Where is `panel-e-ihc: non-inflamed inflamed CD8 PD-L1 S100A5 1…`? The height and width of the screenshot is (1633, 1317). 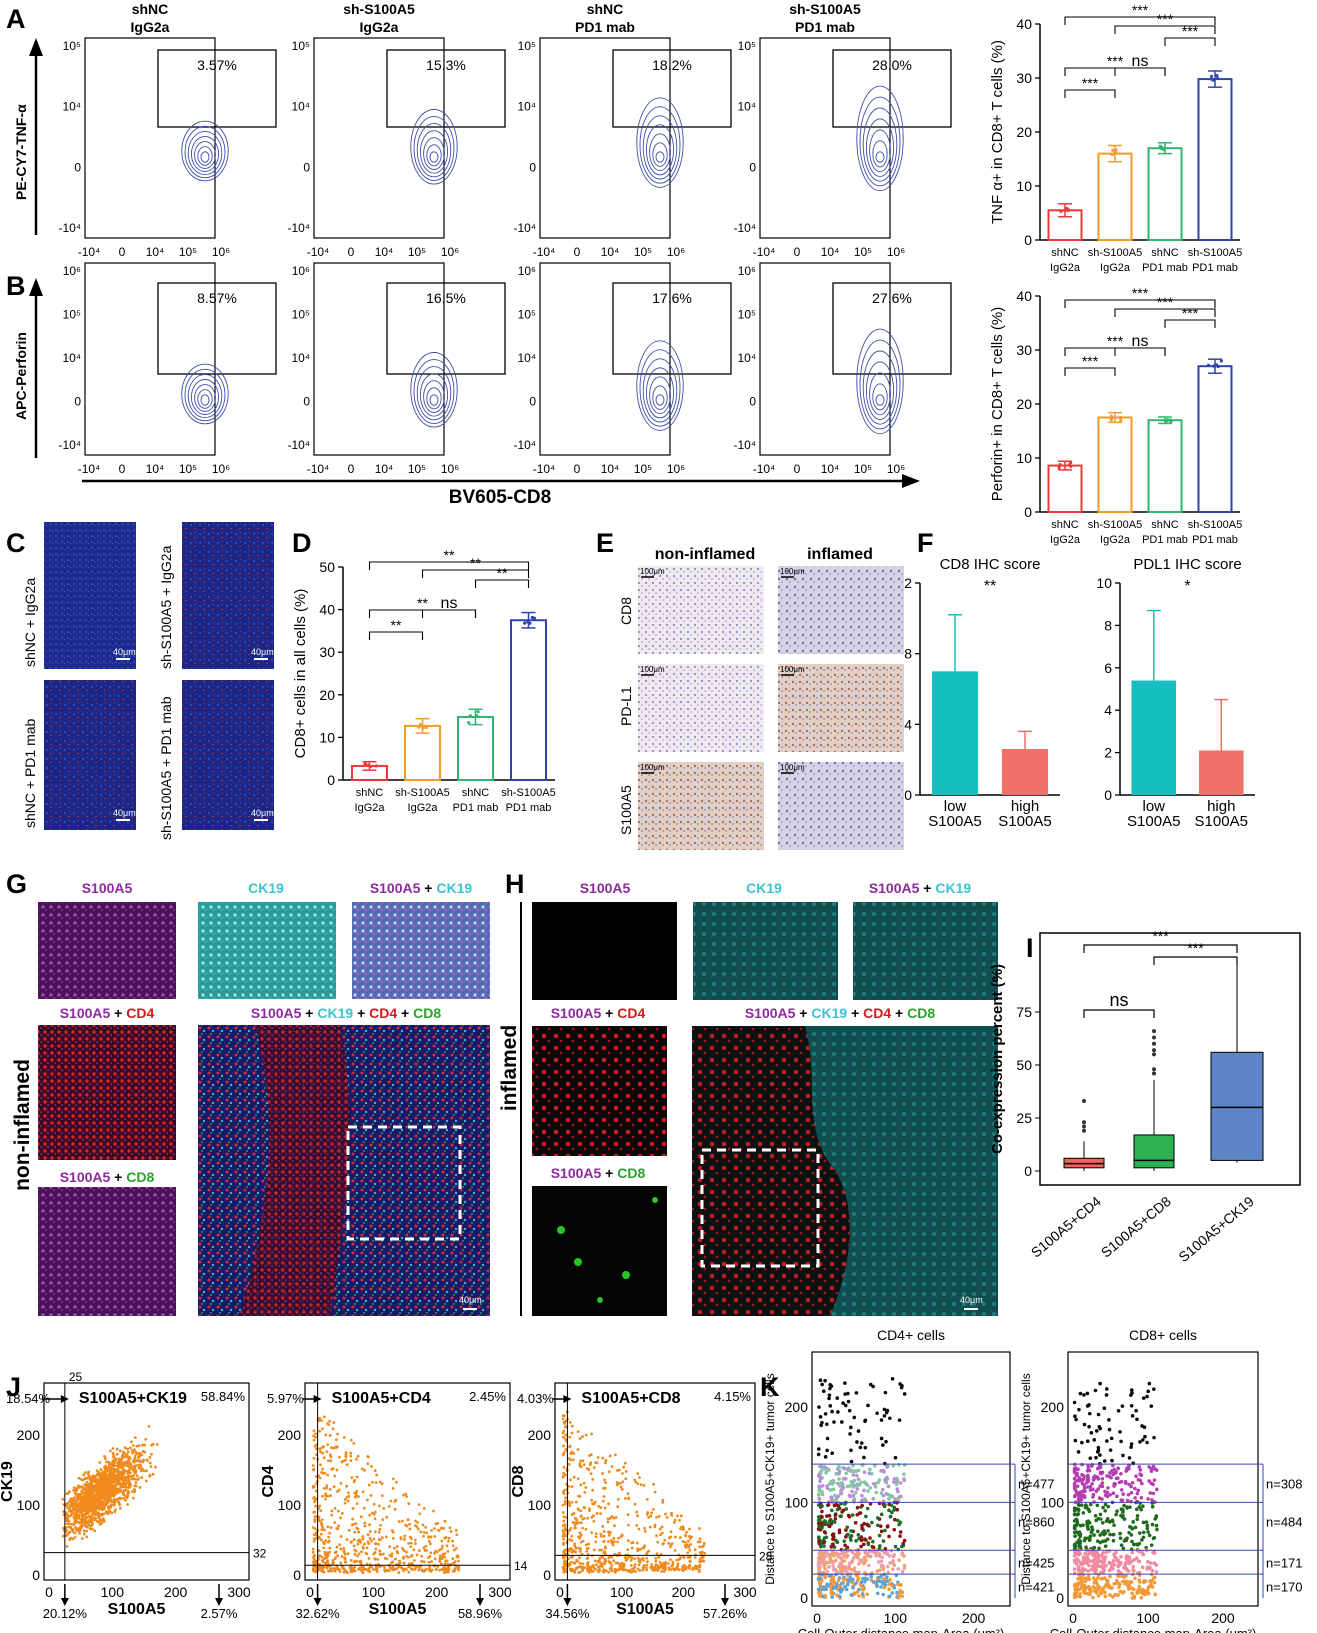
panel-e-ihc: non-inflamed inflamed CD8 PD-L1 S100A5 1… is located at coordinates (761, 698).